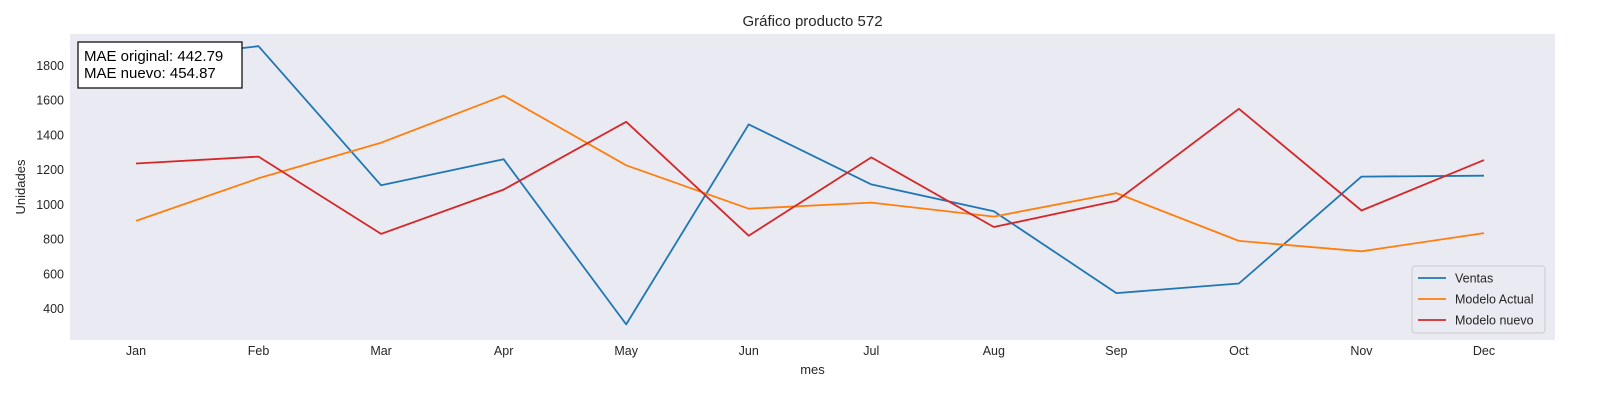  What do you see at coordinates (1474, 279) in the screenshot?
I see `legend-label: Ventas` at bounding box center [1474, 279].